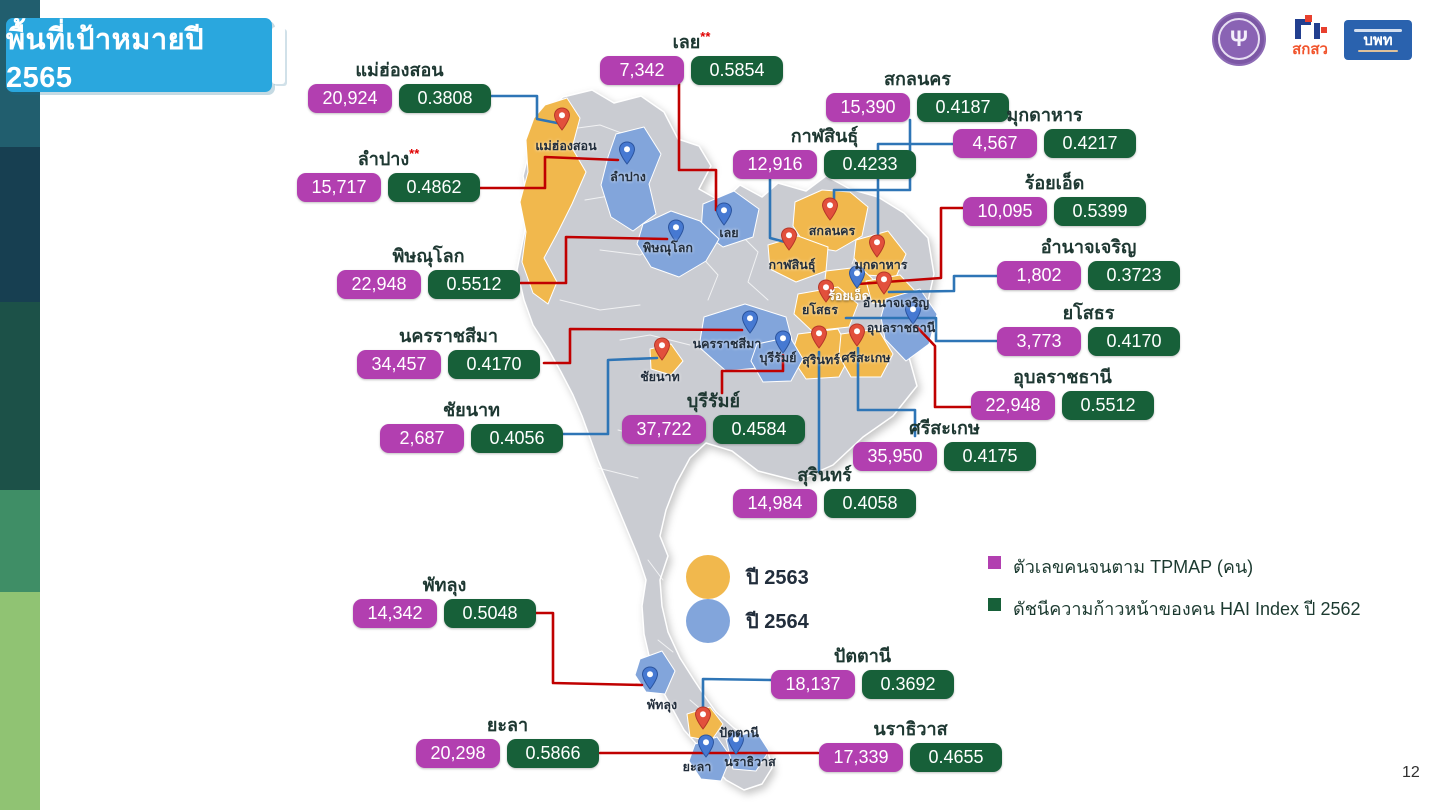 This screenshot has width=1440, height=810. Describe the element at coordinates (676, 231) in the screenshot. I see `map-pin-phitsanulok` at that location.